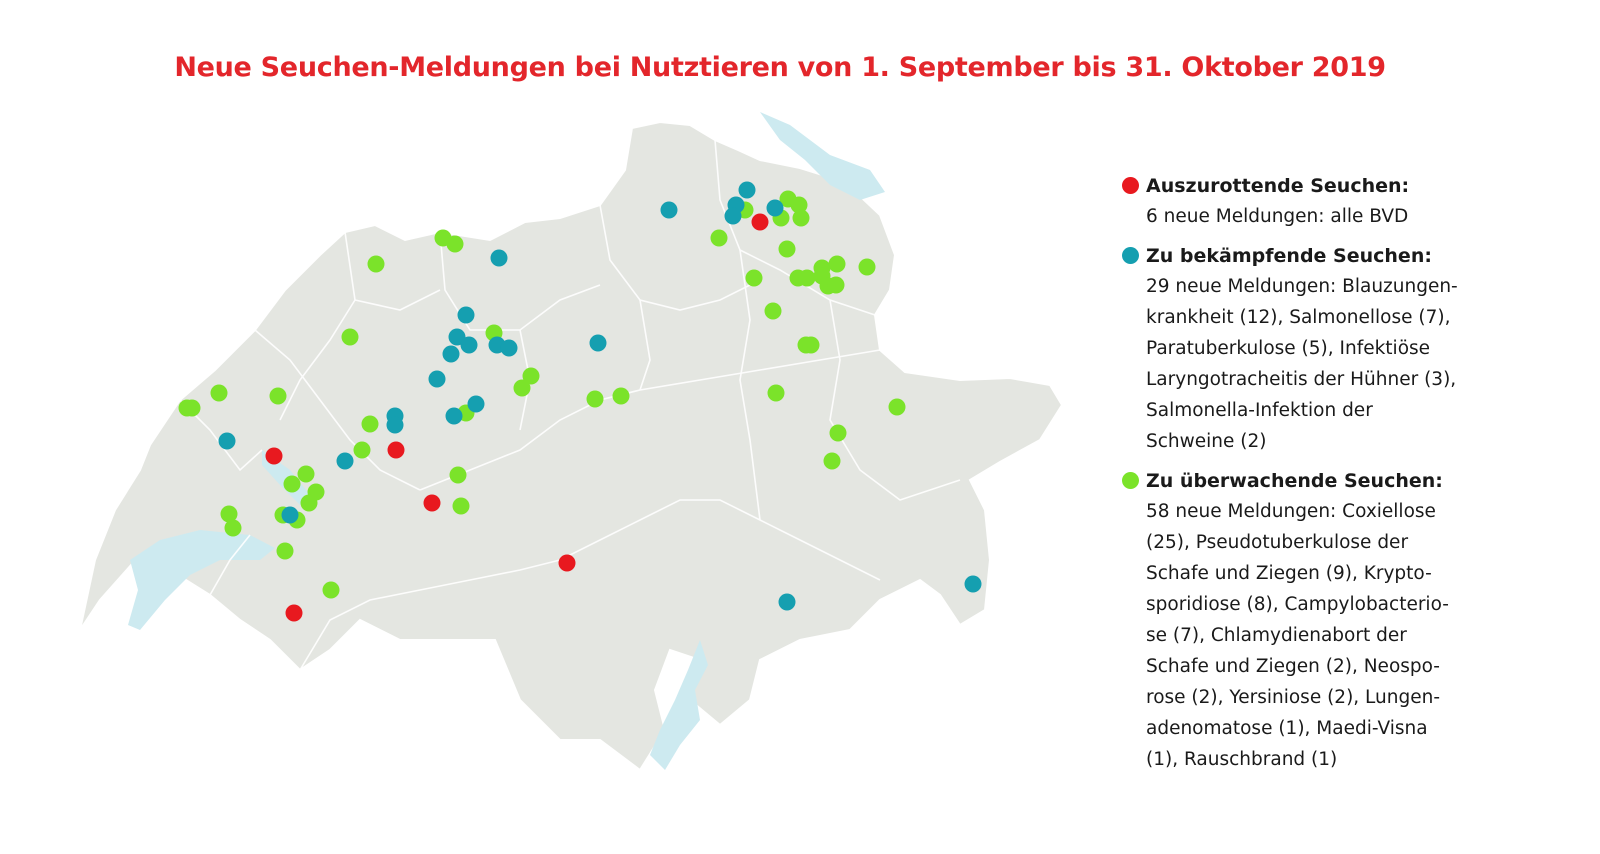 The height and width of the screenshot is (854, 1600). I want to click on legend-title: Auszurottende Seuchen:, so click(1278, 185).